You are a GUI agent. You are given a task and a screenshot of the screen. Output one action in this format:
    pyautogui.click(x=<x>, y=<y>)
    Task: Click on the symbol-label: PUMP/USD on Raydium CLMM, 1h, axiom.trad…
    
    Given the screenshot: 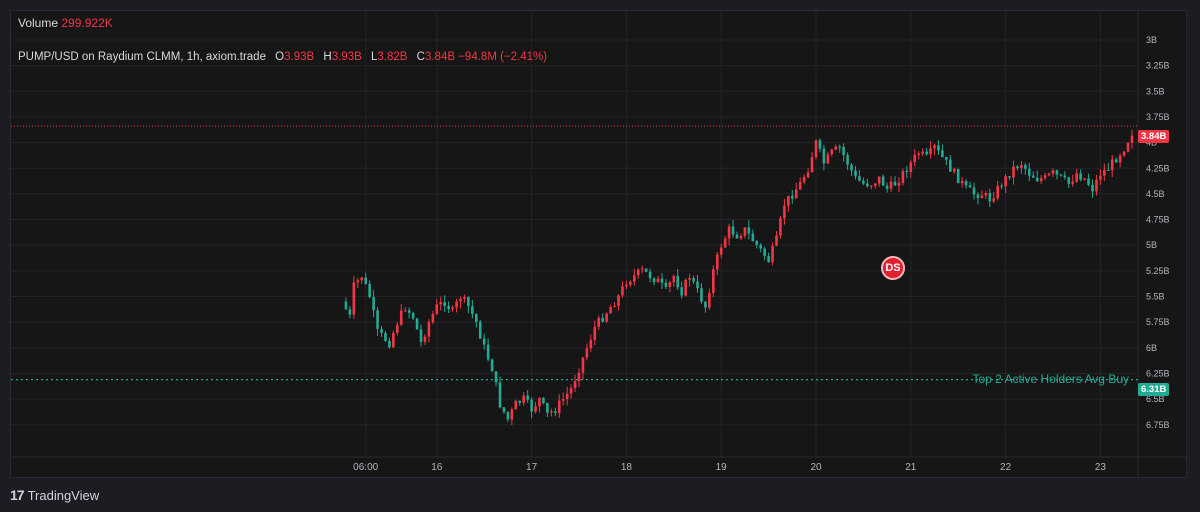 What is the action you would take?
    pyautogui.click(x=142, y=57)
    